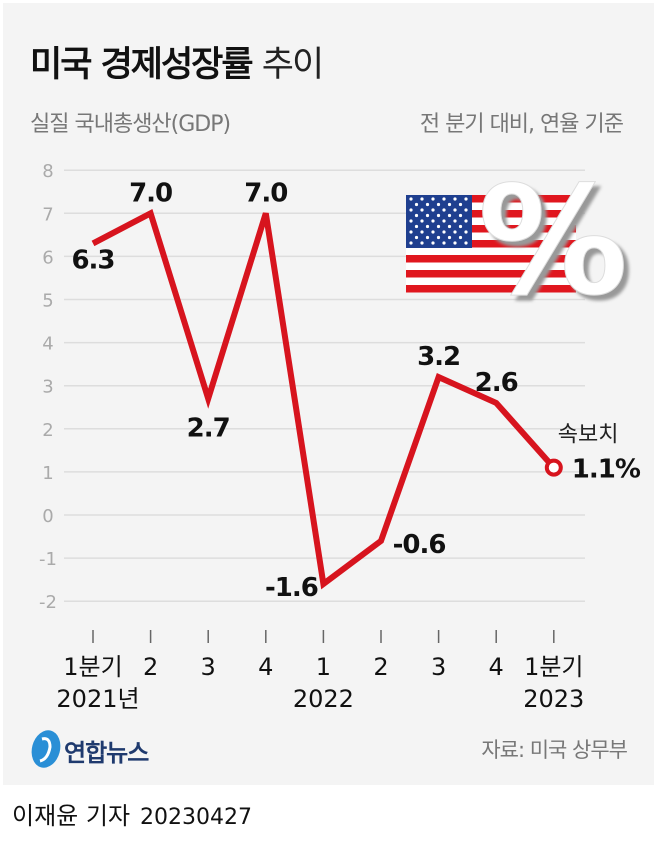 This screenshot has width=657, height=850. What do you see at coordinates (553, 699) in the screenshot?
I see `year-label: 2023` at bounding box center [553, 699].